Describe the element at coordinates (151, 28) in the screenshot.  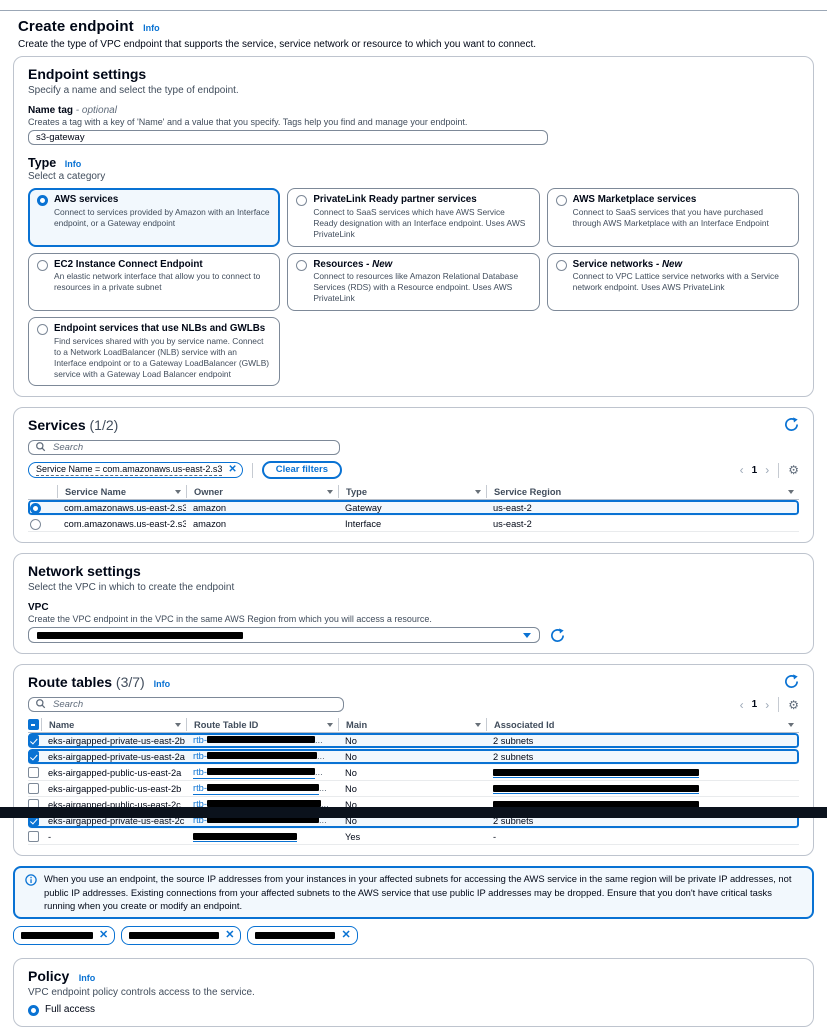
I see `page-info-link: Info` at that location.